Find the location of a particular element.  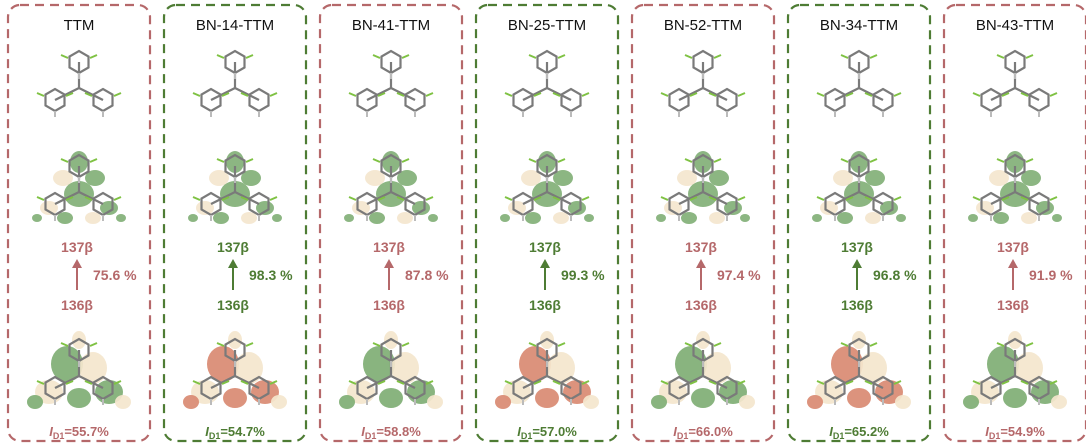

panel-title: BN-52-TTM is located at coordinates (703, 25).